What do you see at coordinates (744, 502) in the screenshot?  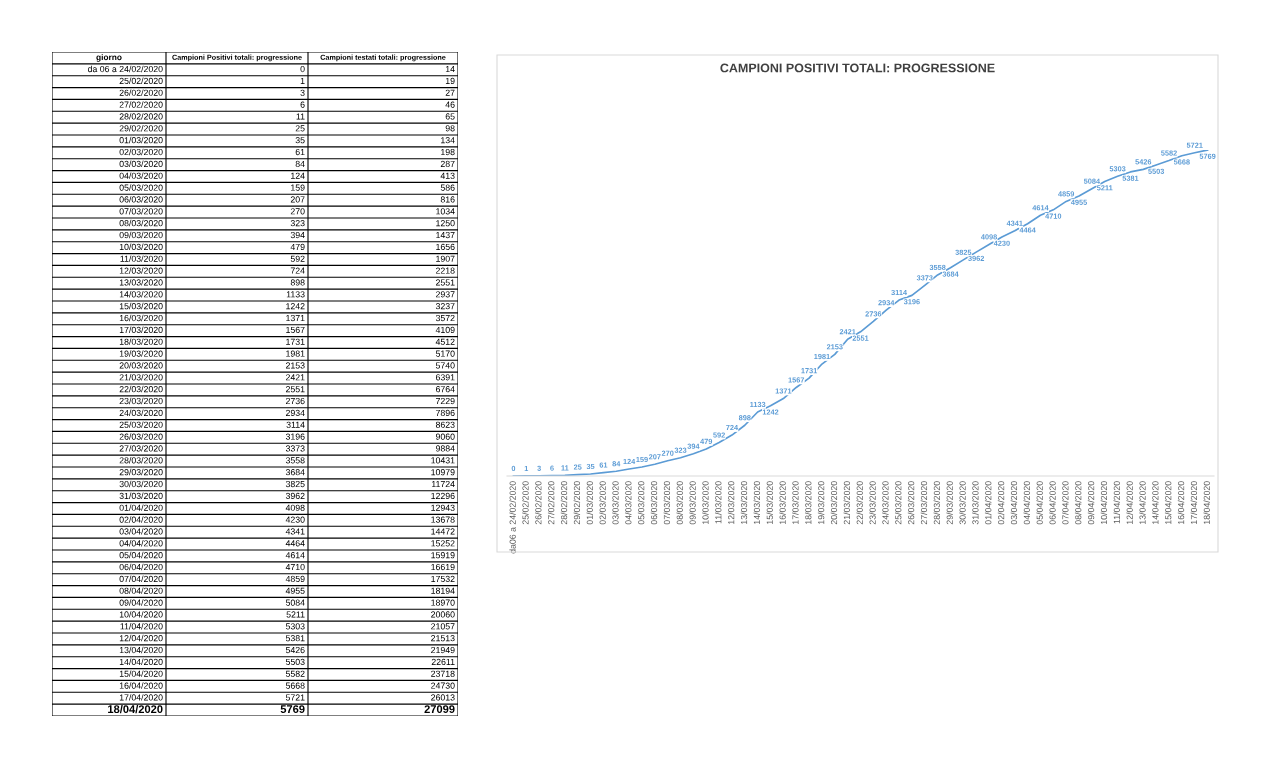 I see `x-tick-label: 13/03/2020` at bounding box center [744, 502].